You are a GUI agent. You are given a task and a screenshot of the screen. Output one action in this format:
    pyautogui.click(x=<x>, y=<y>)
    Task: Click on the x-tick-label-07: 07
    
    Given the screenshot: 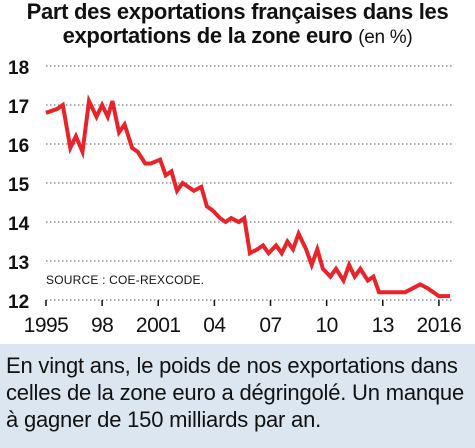 What is the action you would take?
    pyautogui.click(x=270, y=325)
    